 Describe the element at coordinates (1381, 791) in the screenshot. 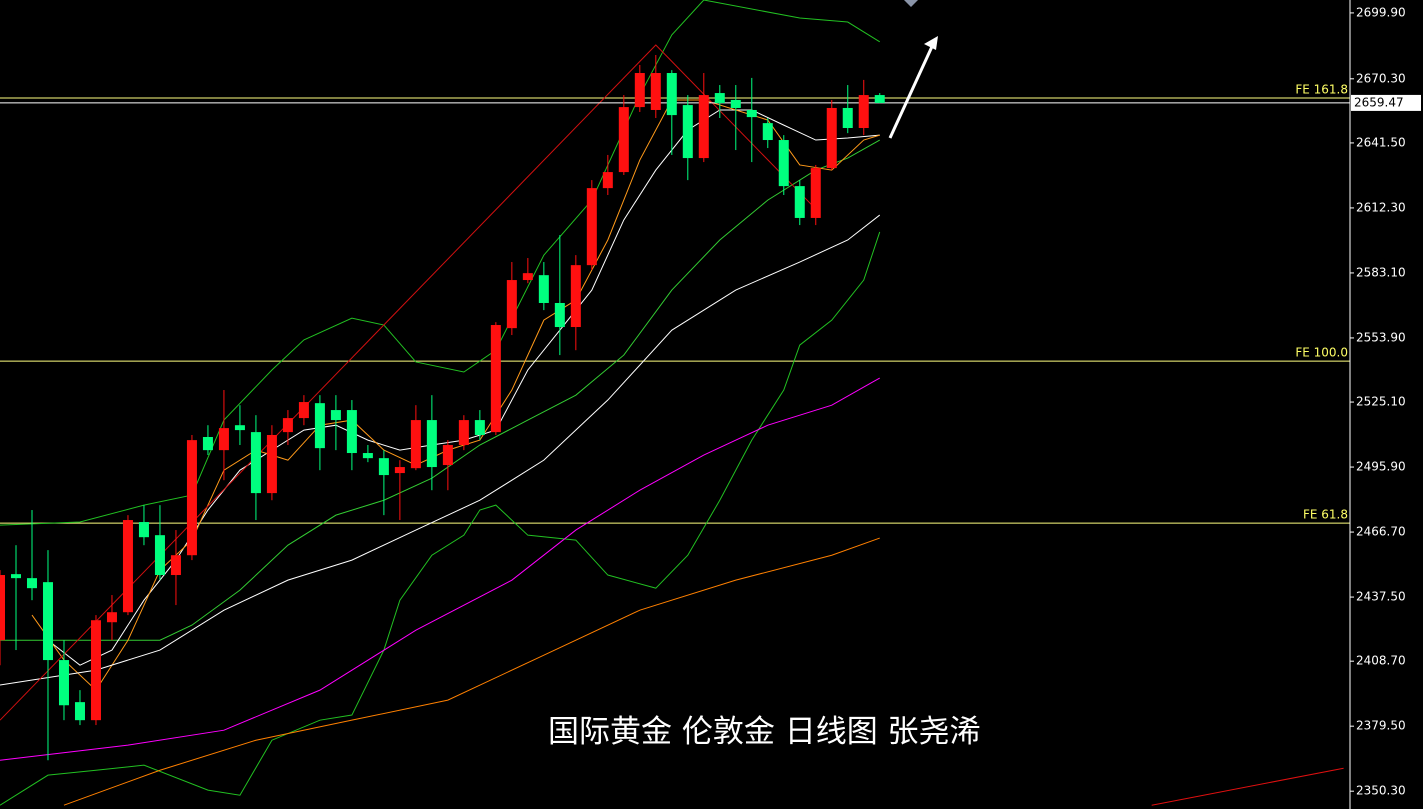

I see `y-tick-label: 2350.30` at that location.